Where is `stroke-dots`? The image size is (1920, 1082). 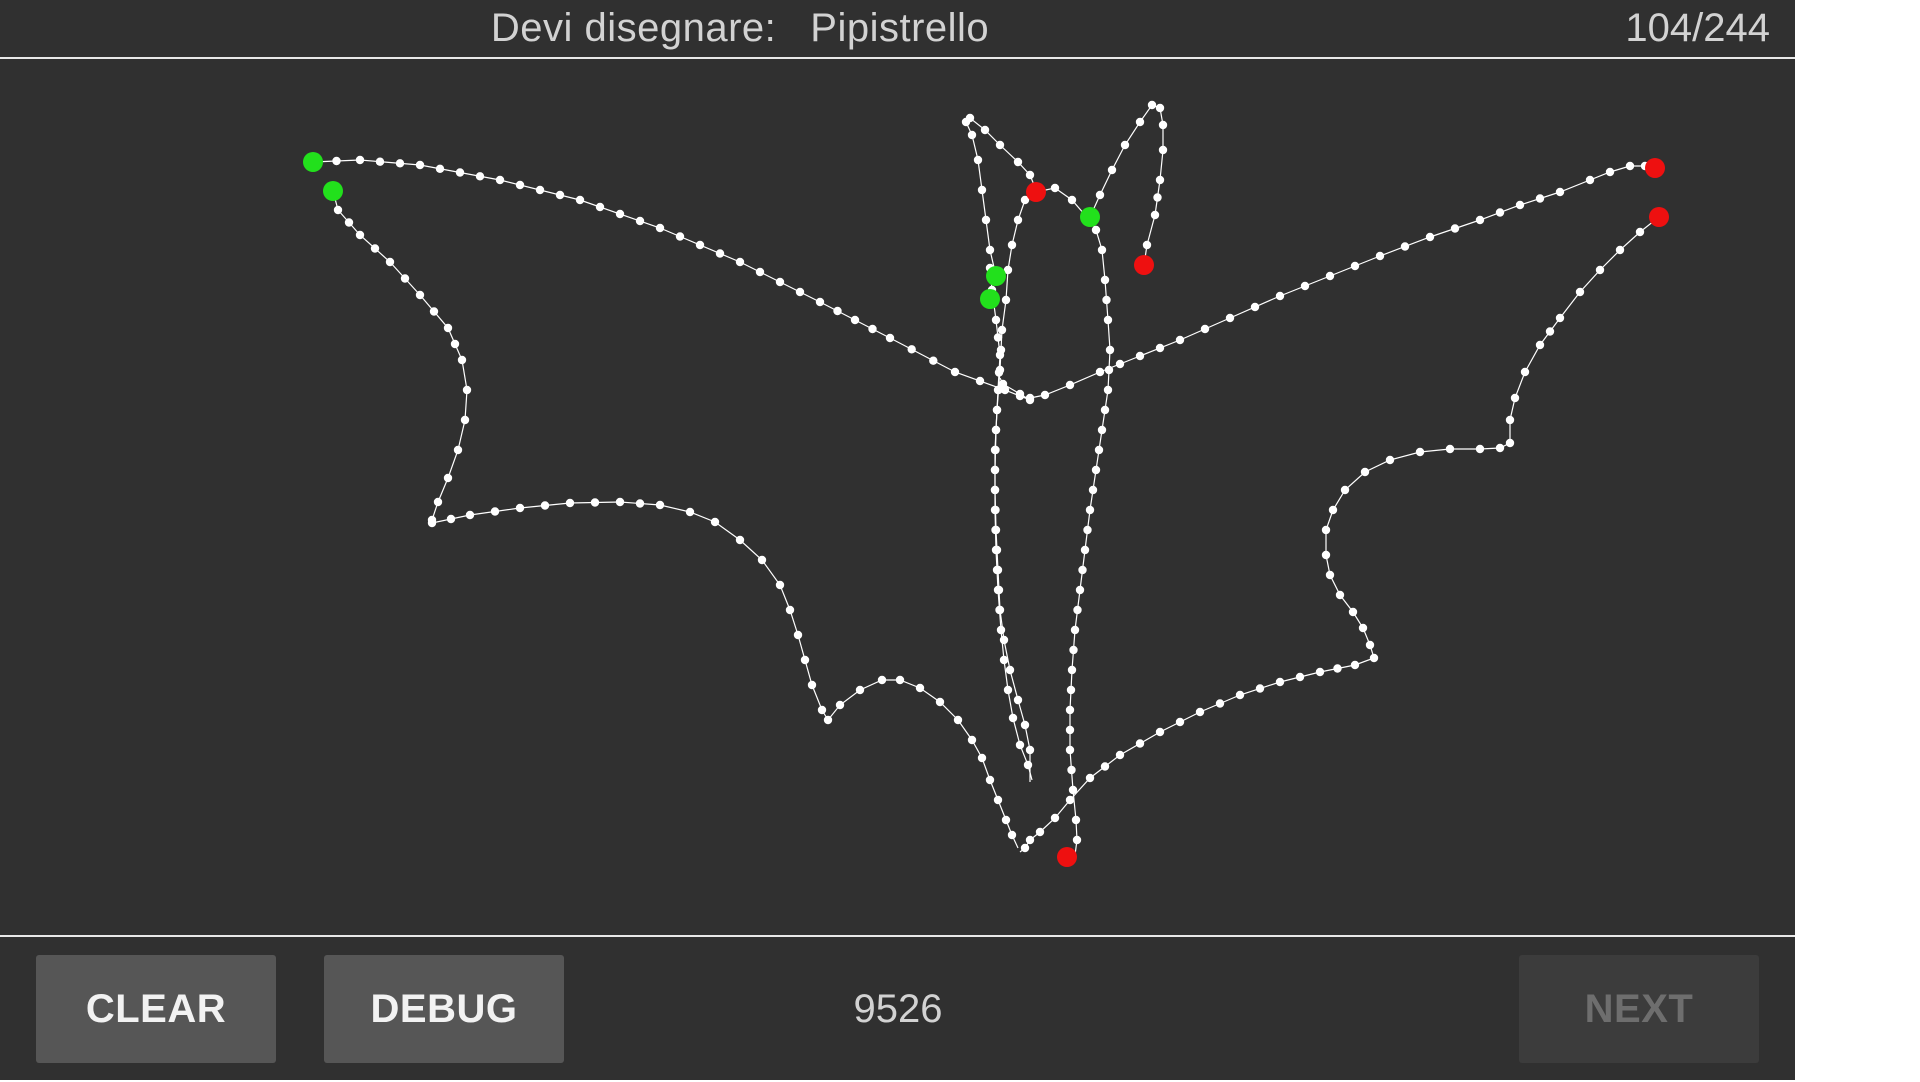 stroke-dots is located at coordinates (671, 280).